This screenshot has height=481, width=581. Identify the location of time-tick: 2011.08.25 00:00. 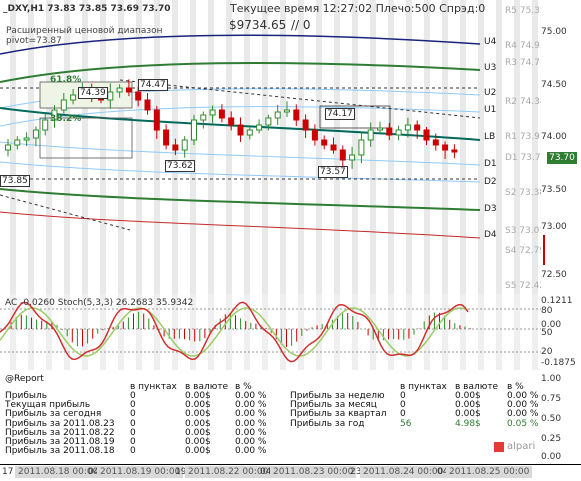
(489, 472).